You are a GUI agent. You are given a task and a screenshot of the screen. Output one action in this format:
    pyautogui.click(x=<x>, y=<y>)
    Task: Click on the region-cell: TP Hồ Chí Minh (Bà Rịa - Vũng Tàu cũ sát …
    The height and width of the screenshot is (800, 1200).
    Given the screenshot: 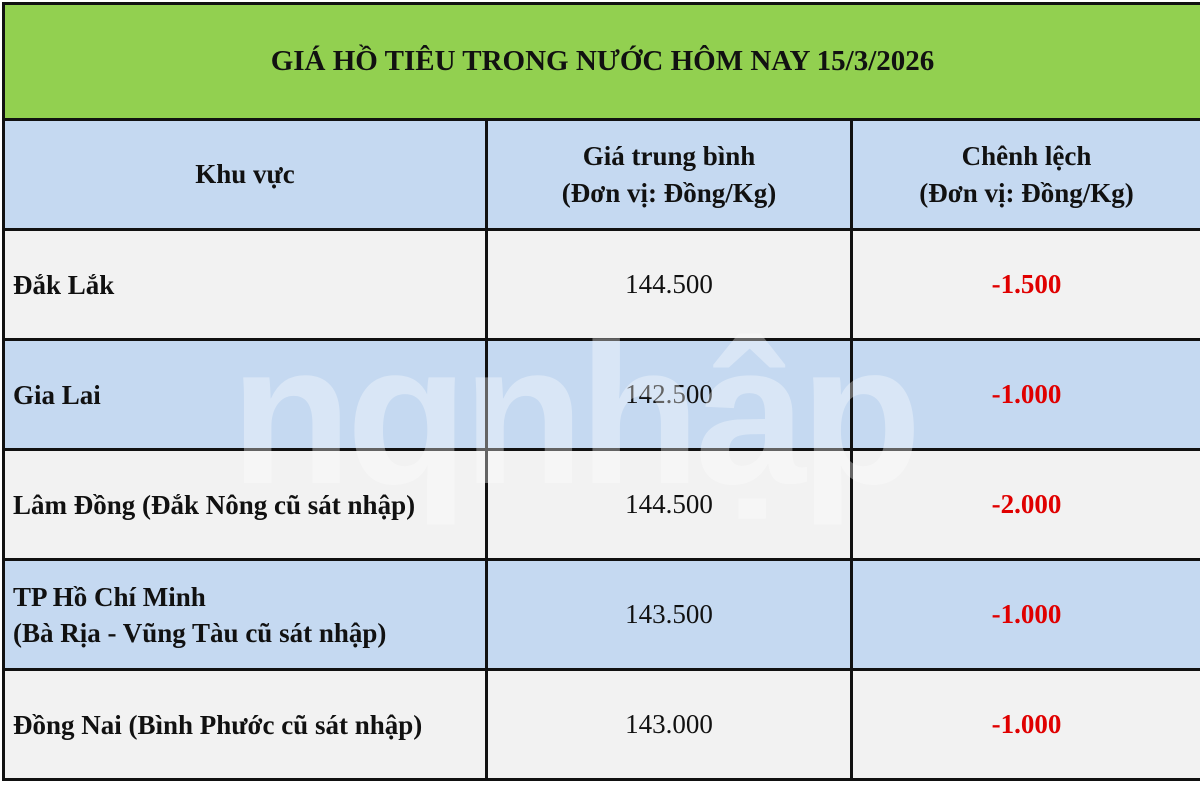 What is the action you would take?
    pyautogui.click(x=245, y=614)
    